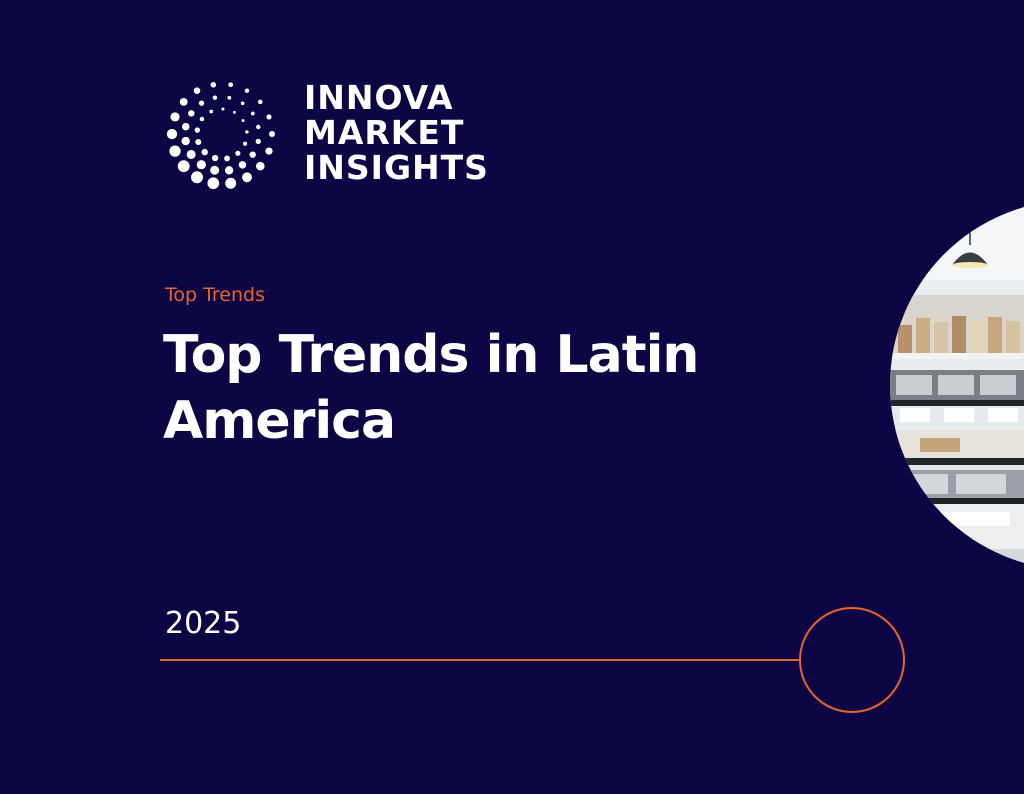 Image resolution: width=1024 pixels, height=794 pixels. Describe the element at coordinates (396, 167) in the screenshot. I see `brand-line-3: INSIGHTS` at that location.